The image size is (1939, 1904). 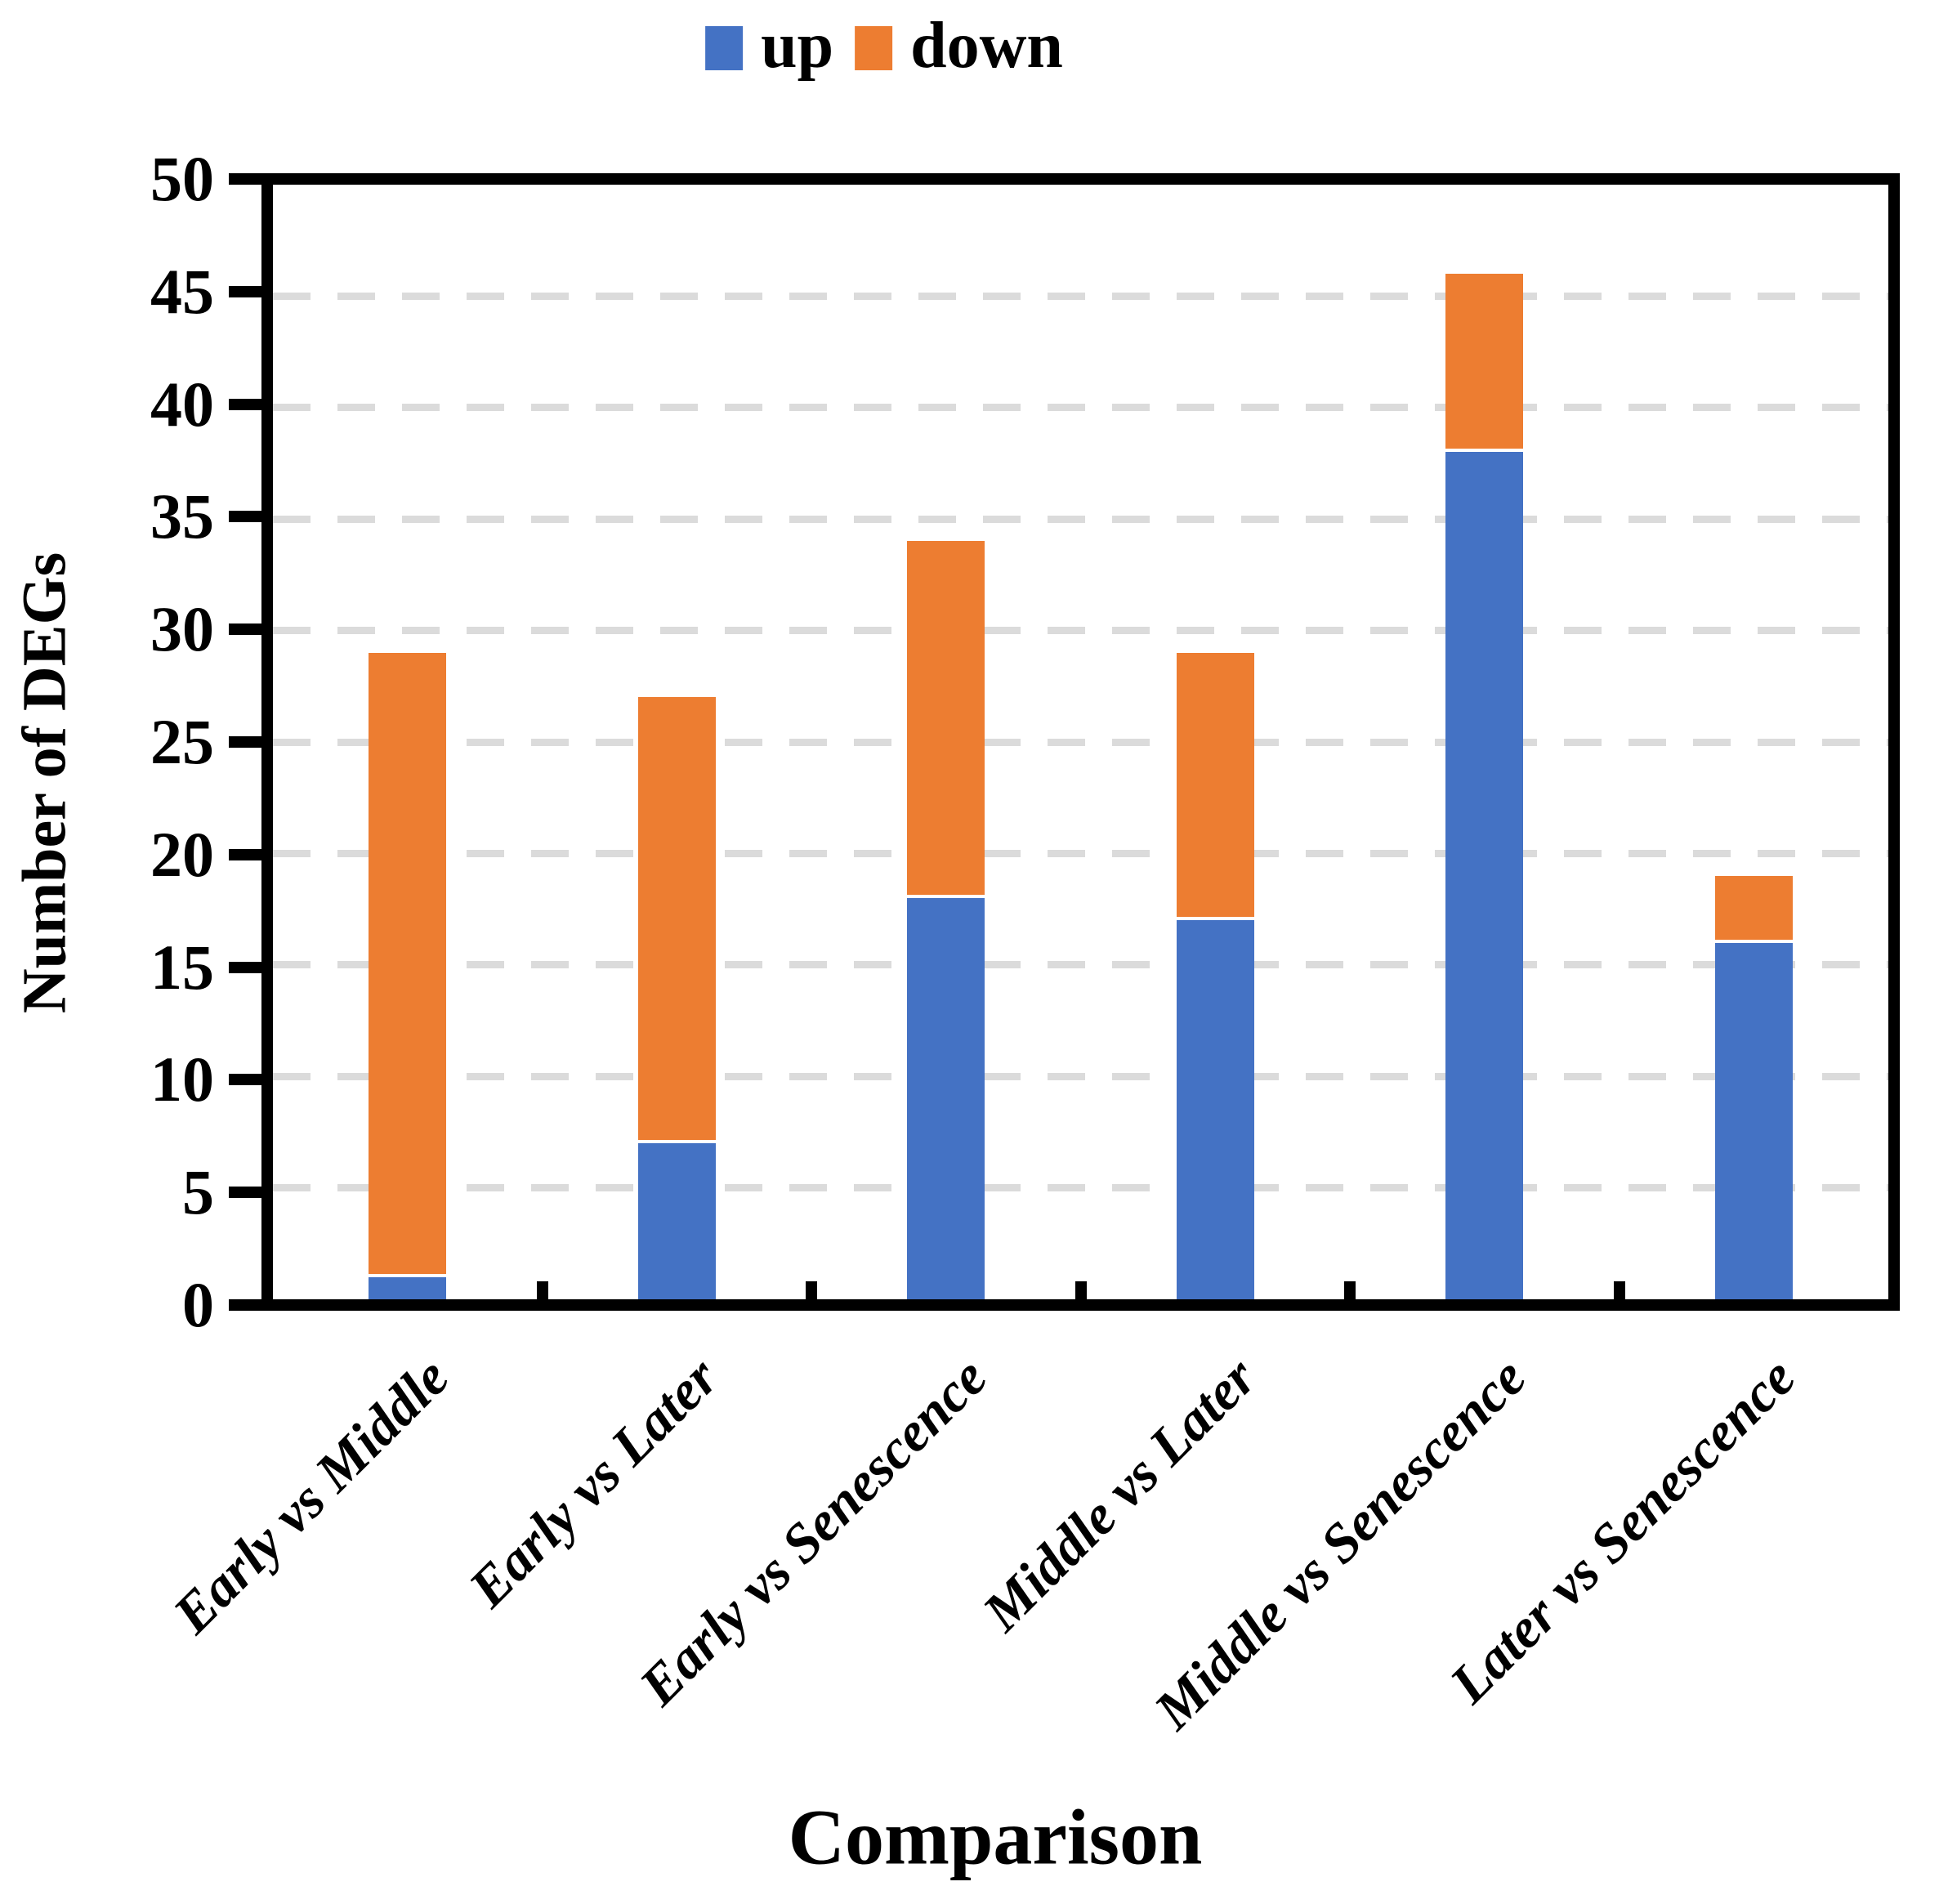 I want to click on legend: up down, so click(x=884, y=48).